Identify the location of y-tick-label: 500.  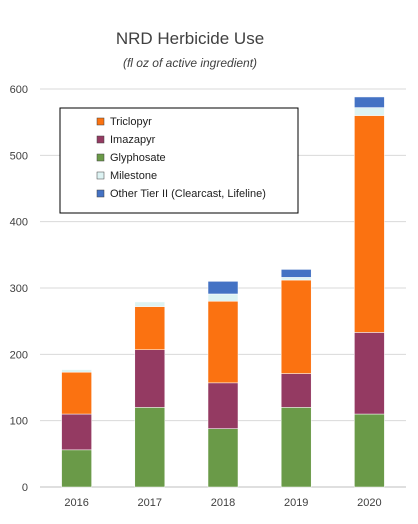
(19, 156).